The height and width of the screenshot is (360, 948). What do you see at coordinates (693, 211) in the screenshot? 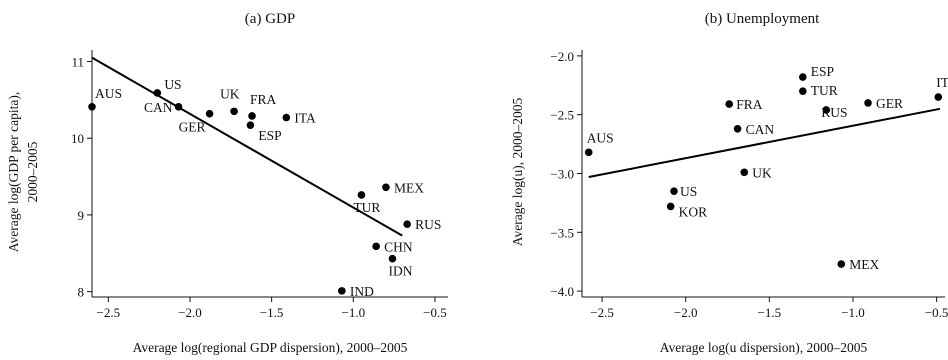
I see `point-label-kor: KOR` at bounding box center [693, 211].